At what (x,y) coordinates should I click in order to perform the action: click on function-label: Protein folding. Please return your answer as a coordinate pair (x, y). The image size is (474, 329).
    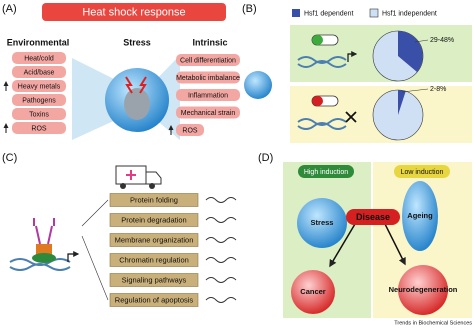
    Looking at the image, I should click on (154, 199).